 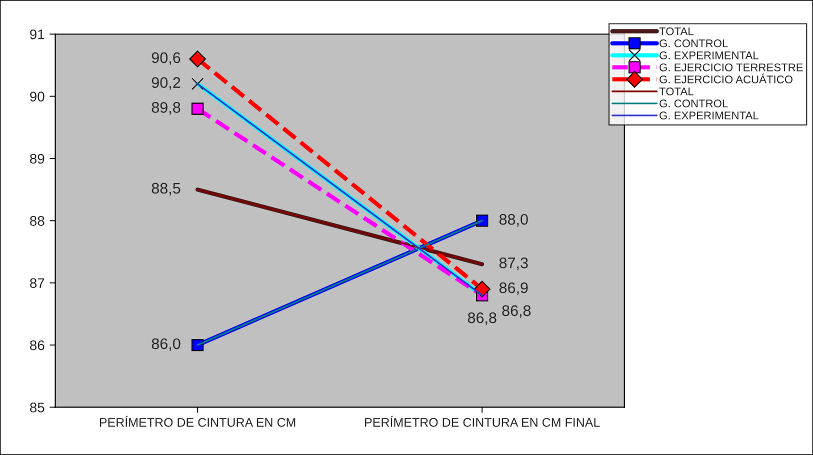 What do you see at coordinates (513, 288) in the screenshot?
I see `data-label: 86,9` at bounding box center [513, 288].